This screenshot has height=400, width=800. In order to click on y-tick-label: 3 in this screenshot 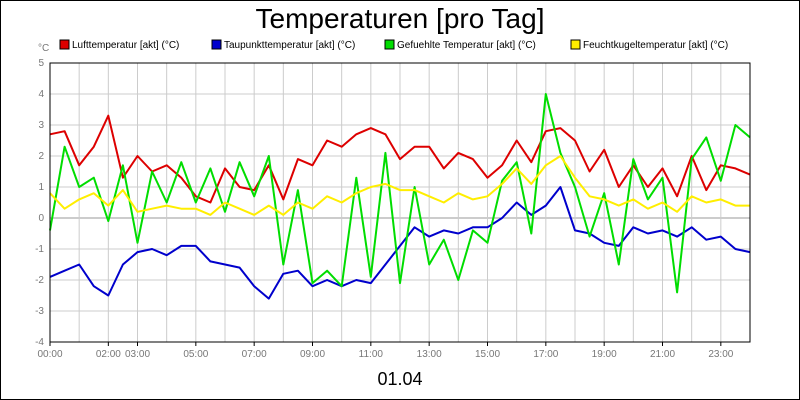, I will do `click(41, 125)`.